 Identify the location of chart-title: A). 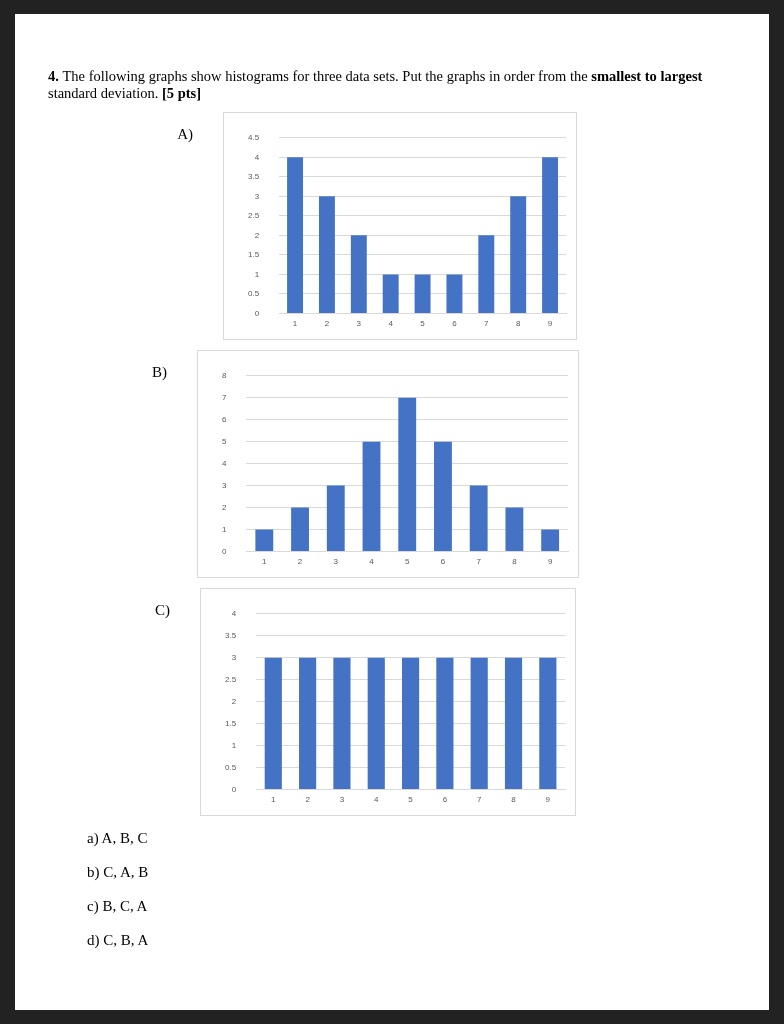
(185, 134).